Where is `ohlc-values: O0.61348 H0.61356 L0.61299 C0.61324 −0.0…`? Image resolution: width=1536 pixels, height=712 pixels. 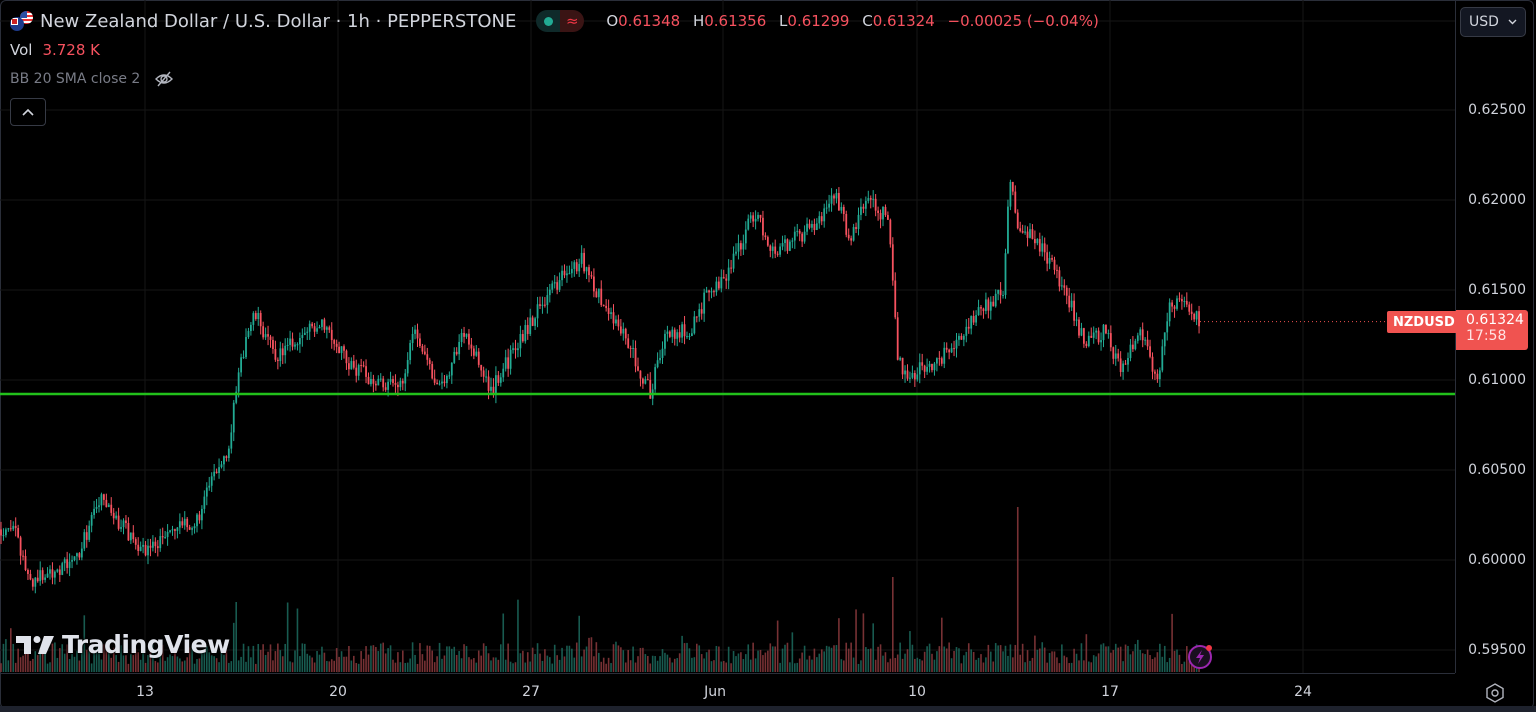 ohlc-values: O0.61348 H0.61356 L0.61299 C0.61324 −0.0… is located at coordinates (856, 21).